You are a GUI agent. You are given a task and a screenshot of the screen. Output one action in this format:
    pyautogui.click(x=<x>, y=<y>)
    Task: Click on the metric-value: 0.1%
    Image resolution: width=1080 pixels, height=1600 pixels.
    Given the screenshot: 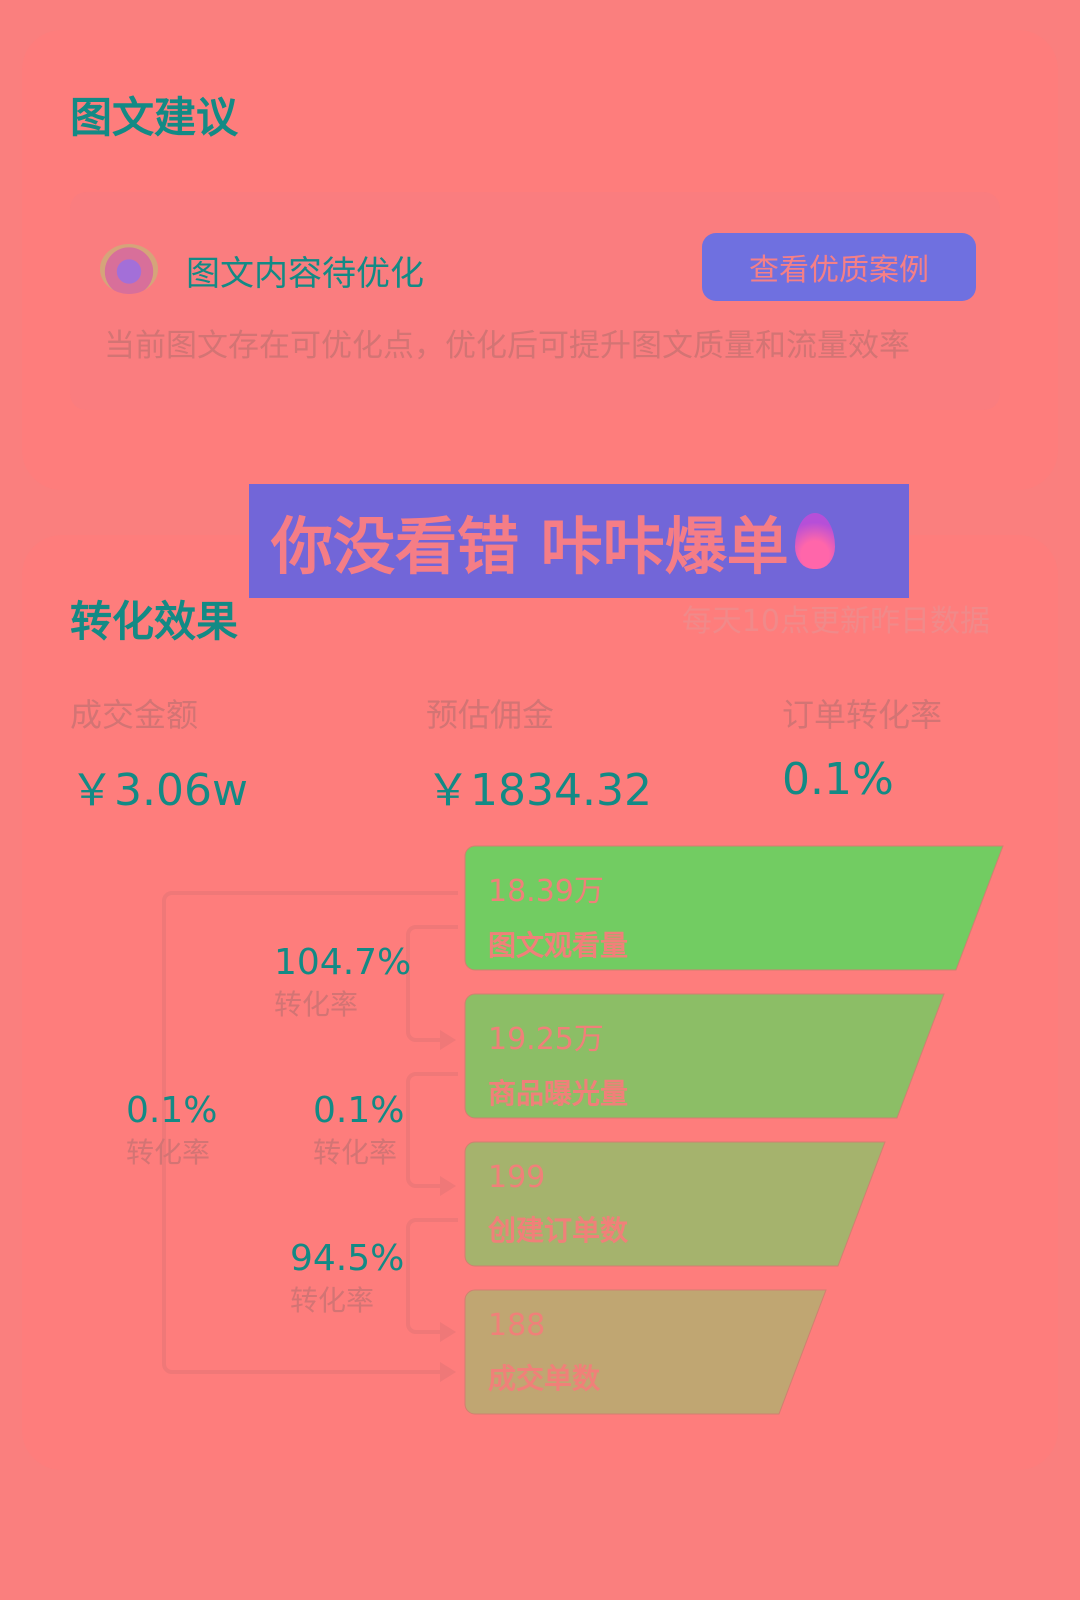 What is the action you would take?
    pyautogui.click(x=838, y=779)
    